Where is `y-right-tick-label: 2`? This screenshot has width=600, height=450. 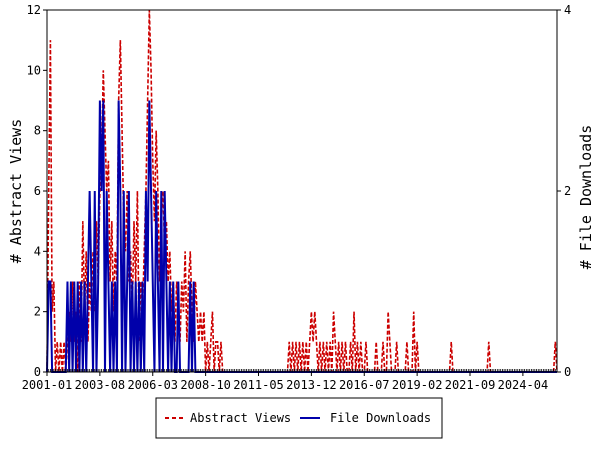
y-right-tick-label: 2 is located at coordinates (567, 191).